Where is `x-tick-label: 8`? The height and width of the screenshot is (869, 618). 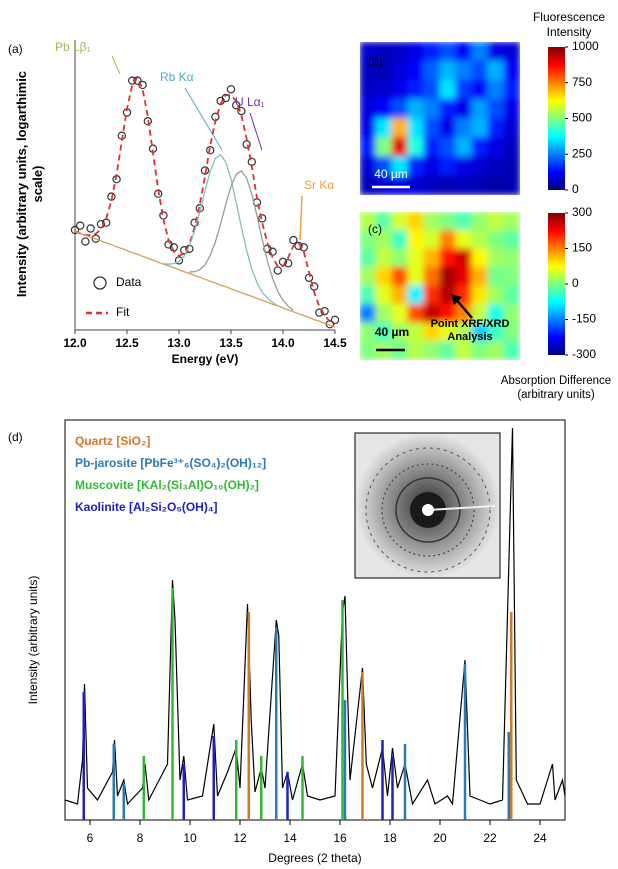 x-tick-label: 8 is located at coordinates (140, 838).